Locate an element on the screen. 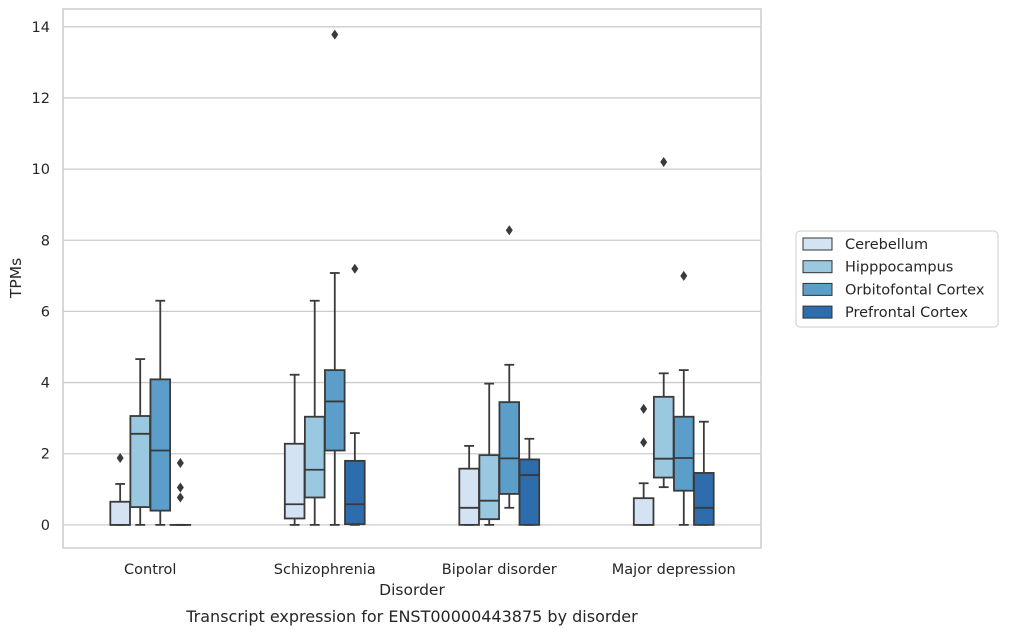 The width and height of the screenshot is (1009, 634). y-tick-label: 2 is located at coordinates (45, 455).